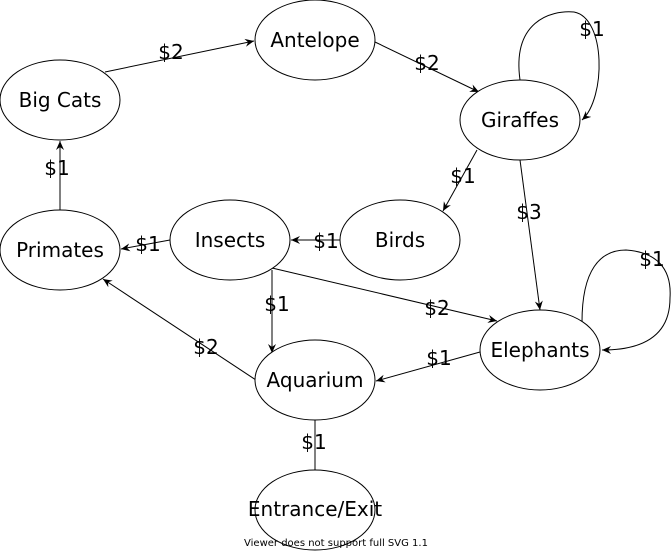 The height and width of the screenshot is (551, 671). Describe the element at coordinates (384, 295) in the screenshot. I see `edge-insects-elephants` at that location.